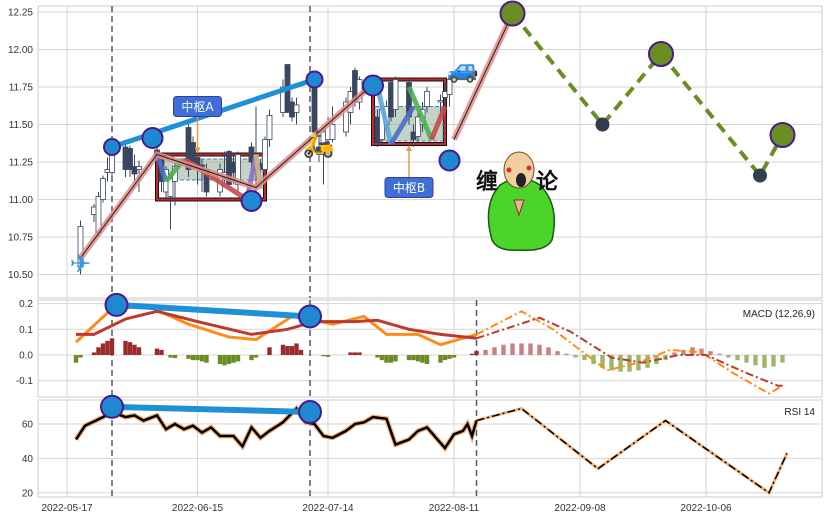 The image size is (827, 520). What do you see at coordinates (20, 50) in the screenshot?
I see `y-tick-label: 12.00` at bounding box center [20, 50].